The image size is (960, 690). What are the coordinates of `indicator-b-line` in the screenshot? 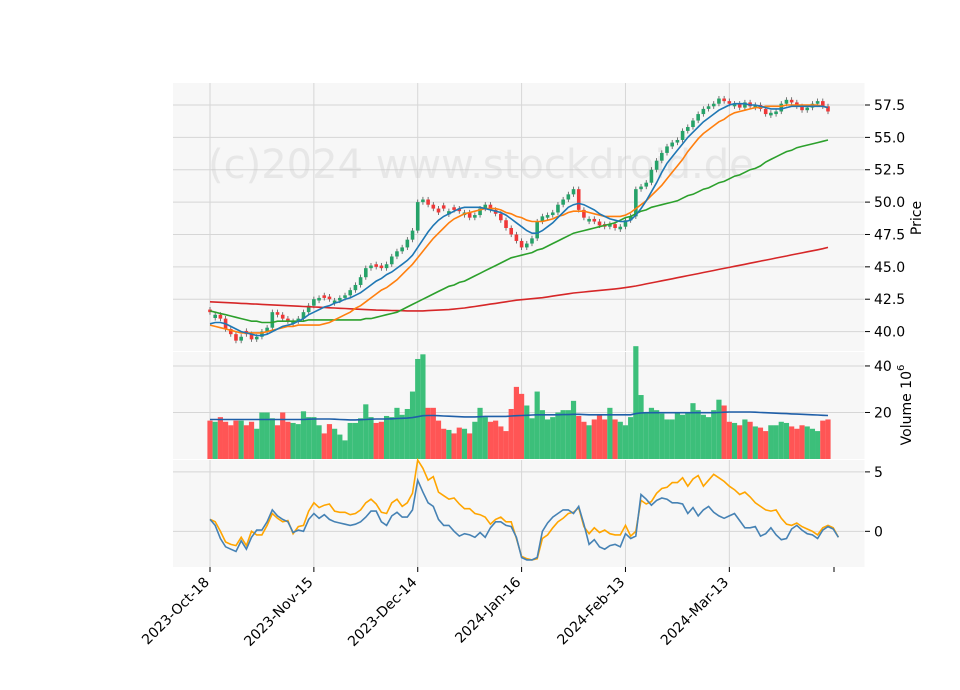 It's located at (524, 509).